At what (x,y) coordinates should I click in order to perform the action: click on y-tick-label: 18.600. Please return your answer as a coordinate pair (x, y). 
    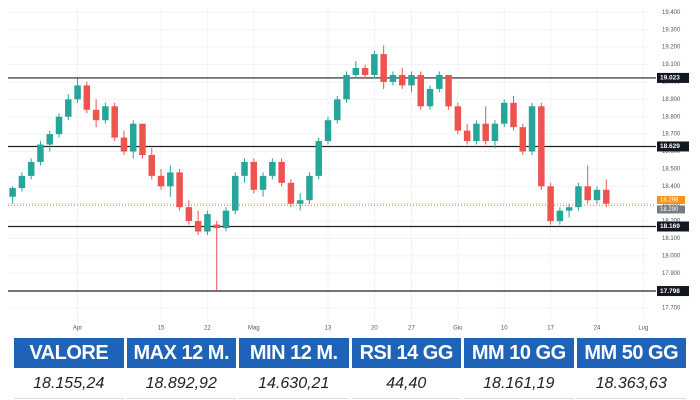
    Looking at the image, I should click on (671, 152).